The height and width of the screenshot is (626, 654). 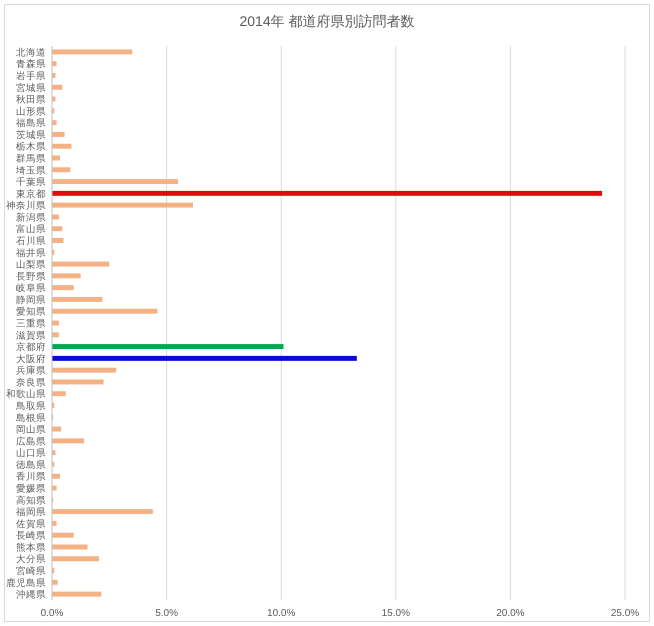 I want to click on y-tick-label: 東京都, so click(x=31, y=194).